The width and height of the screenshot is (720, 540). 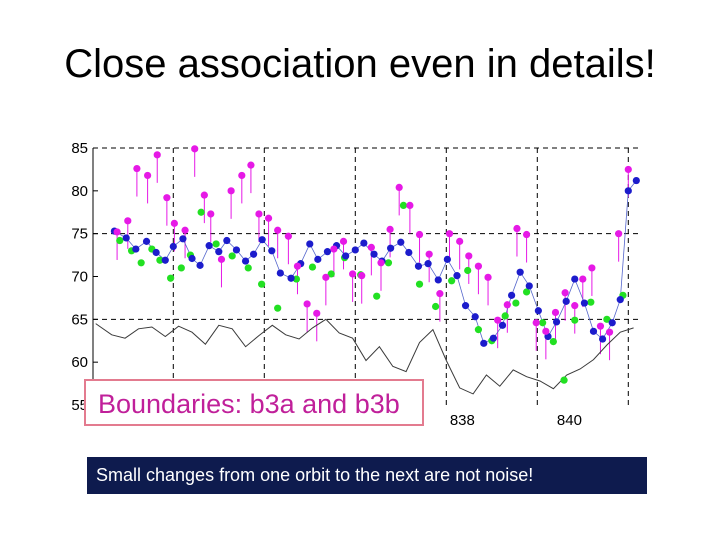 What do you see at coordinates (79, 362) in the screenshot?
I see `y-tick-label: 60` at bounding box center [79, 362].